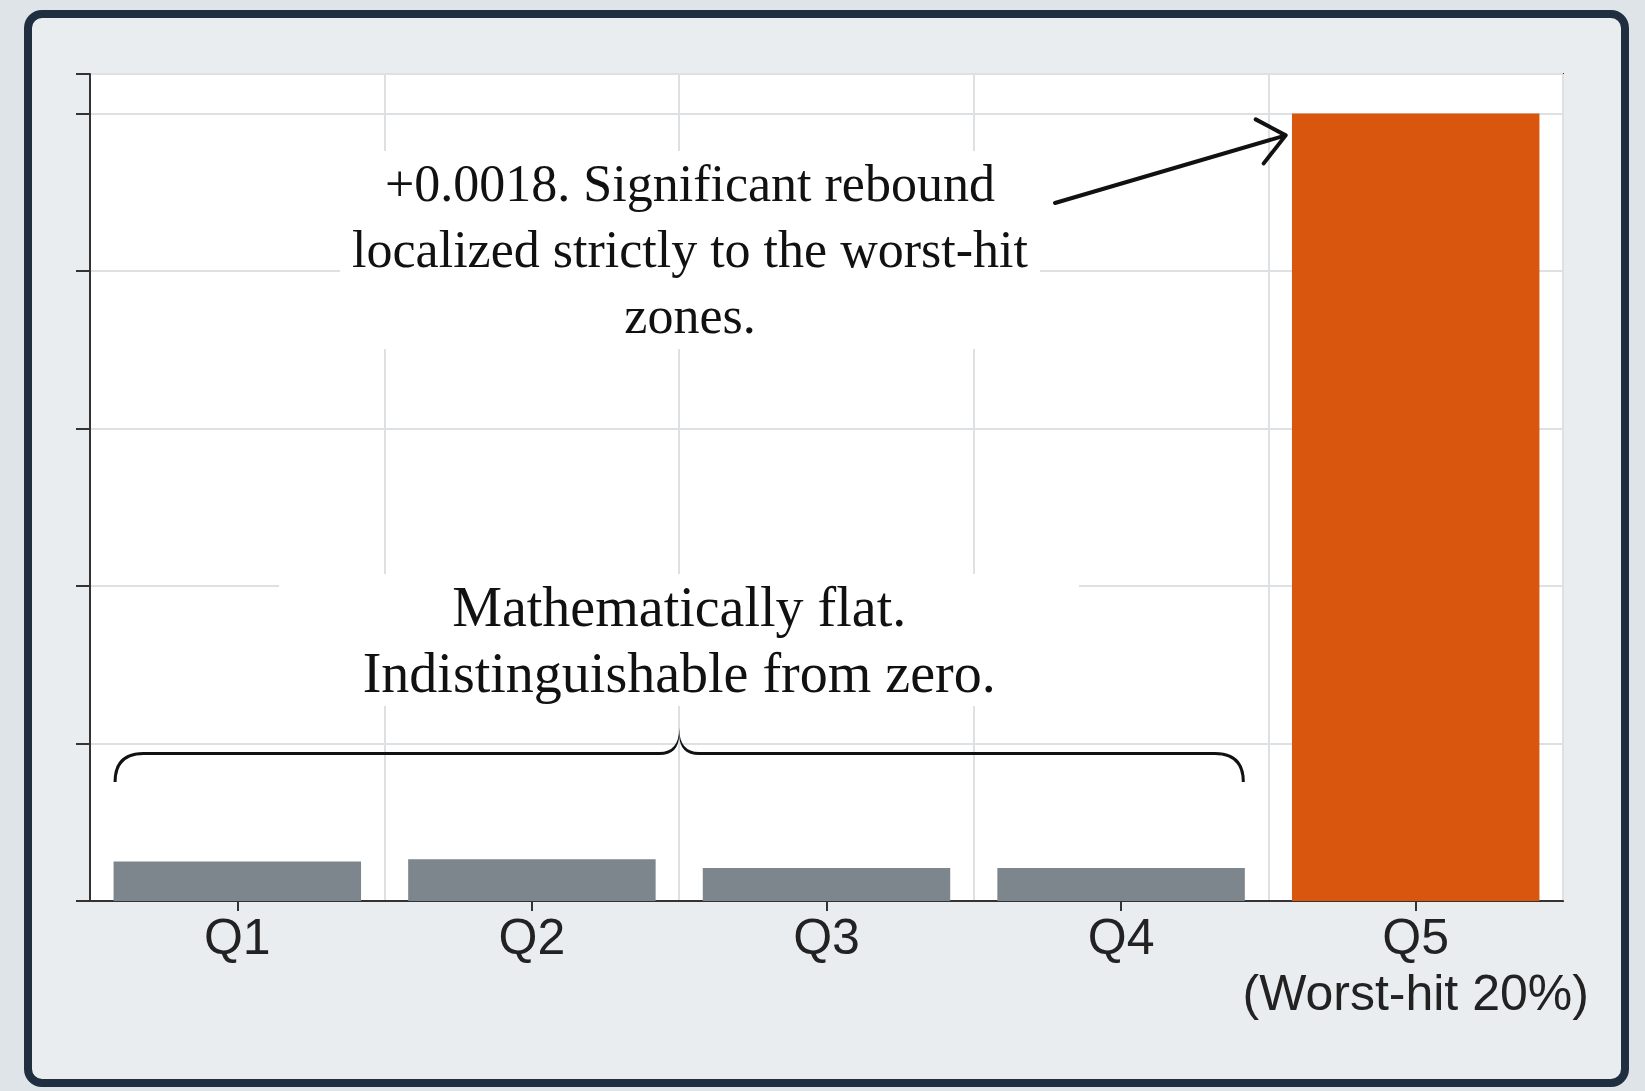  What do you see at coordinates (690, 250) in the screenshot?
I see `annotation: +0.0018. Significant rebound localized strictly to the worst-hit zones.` at bounding box center [690, 250].